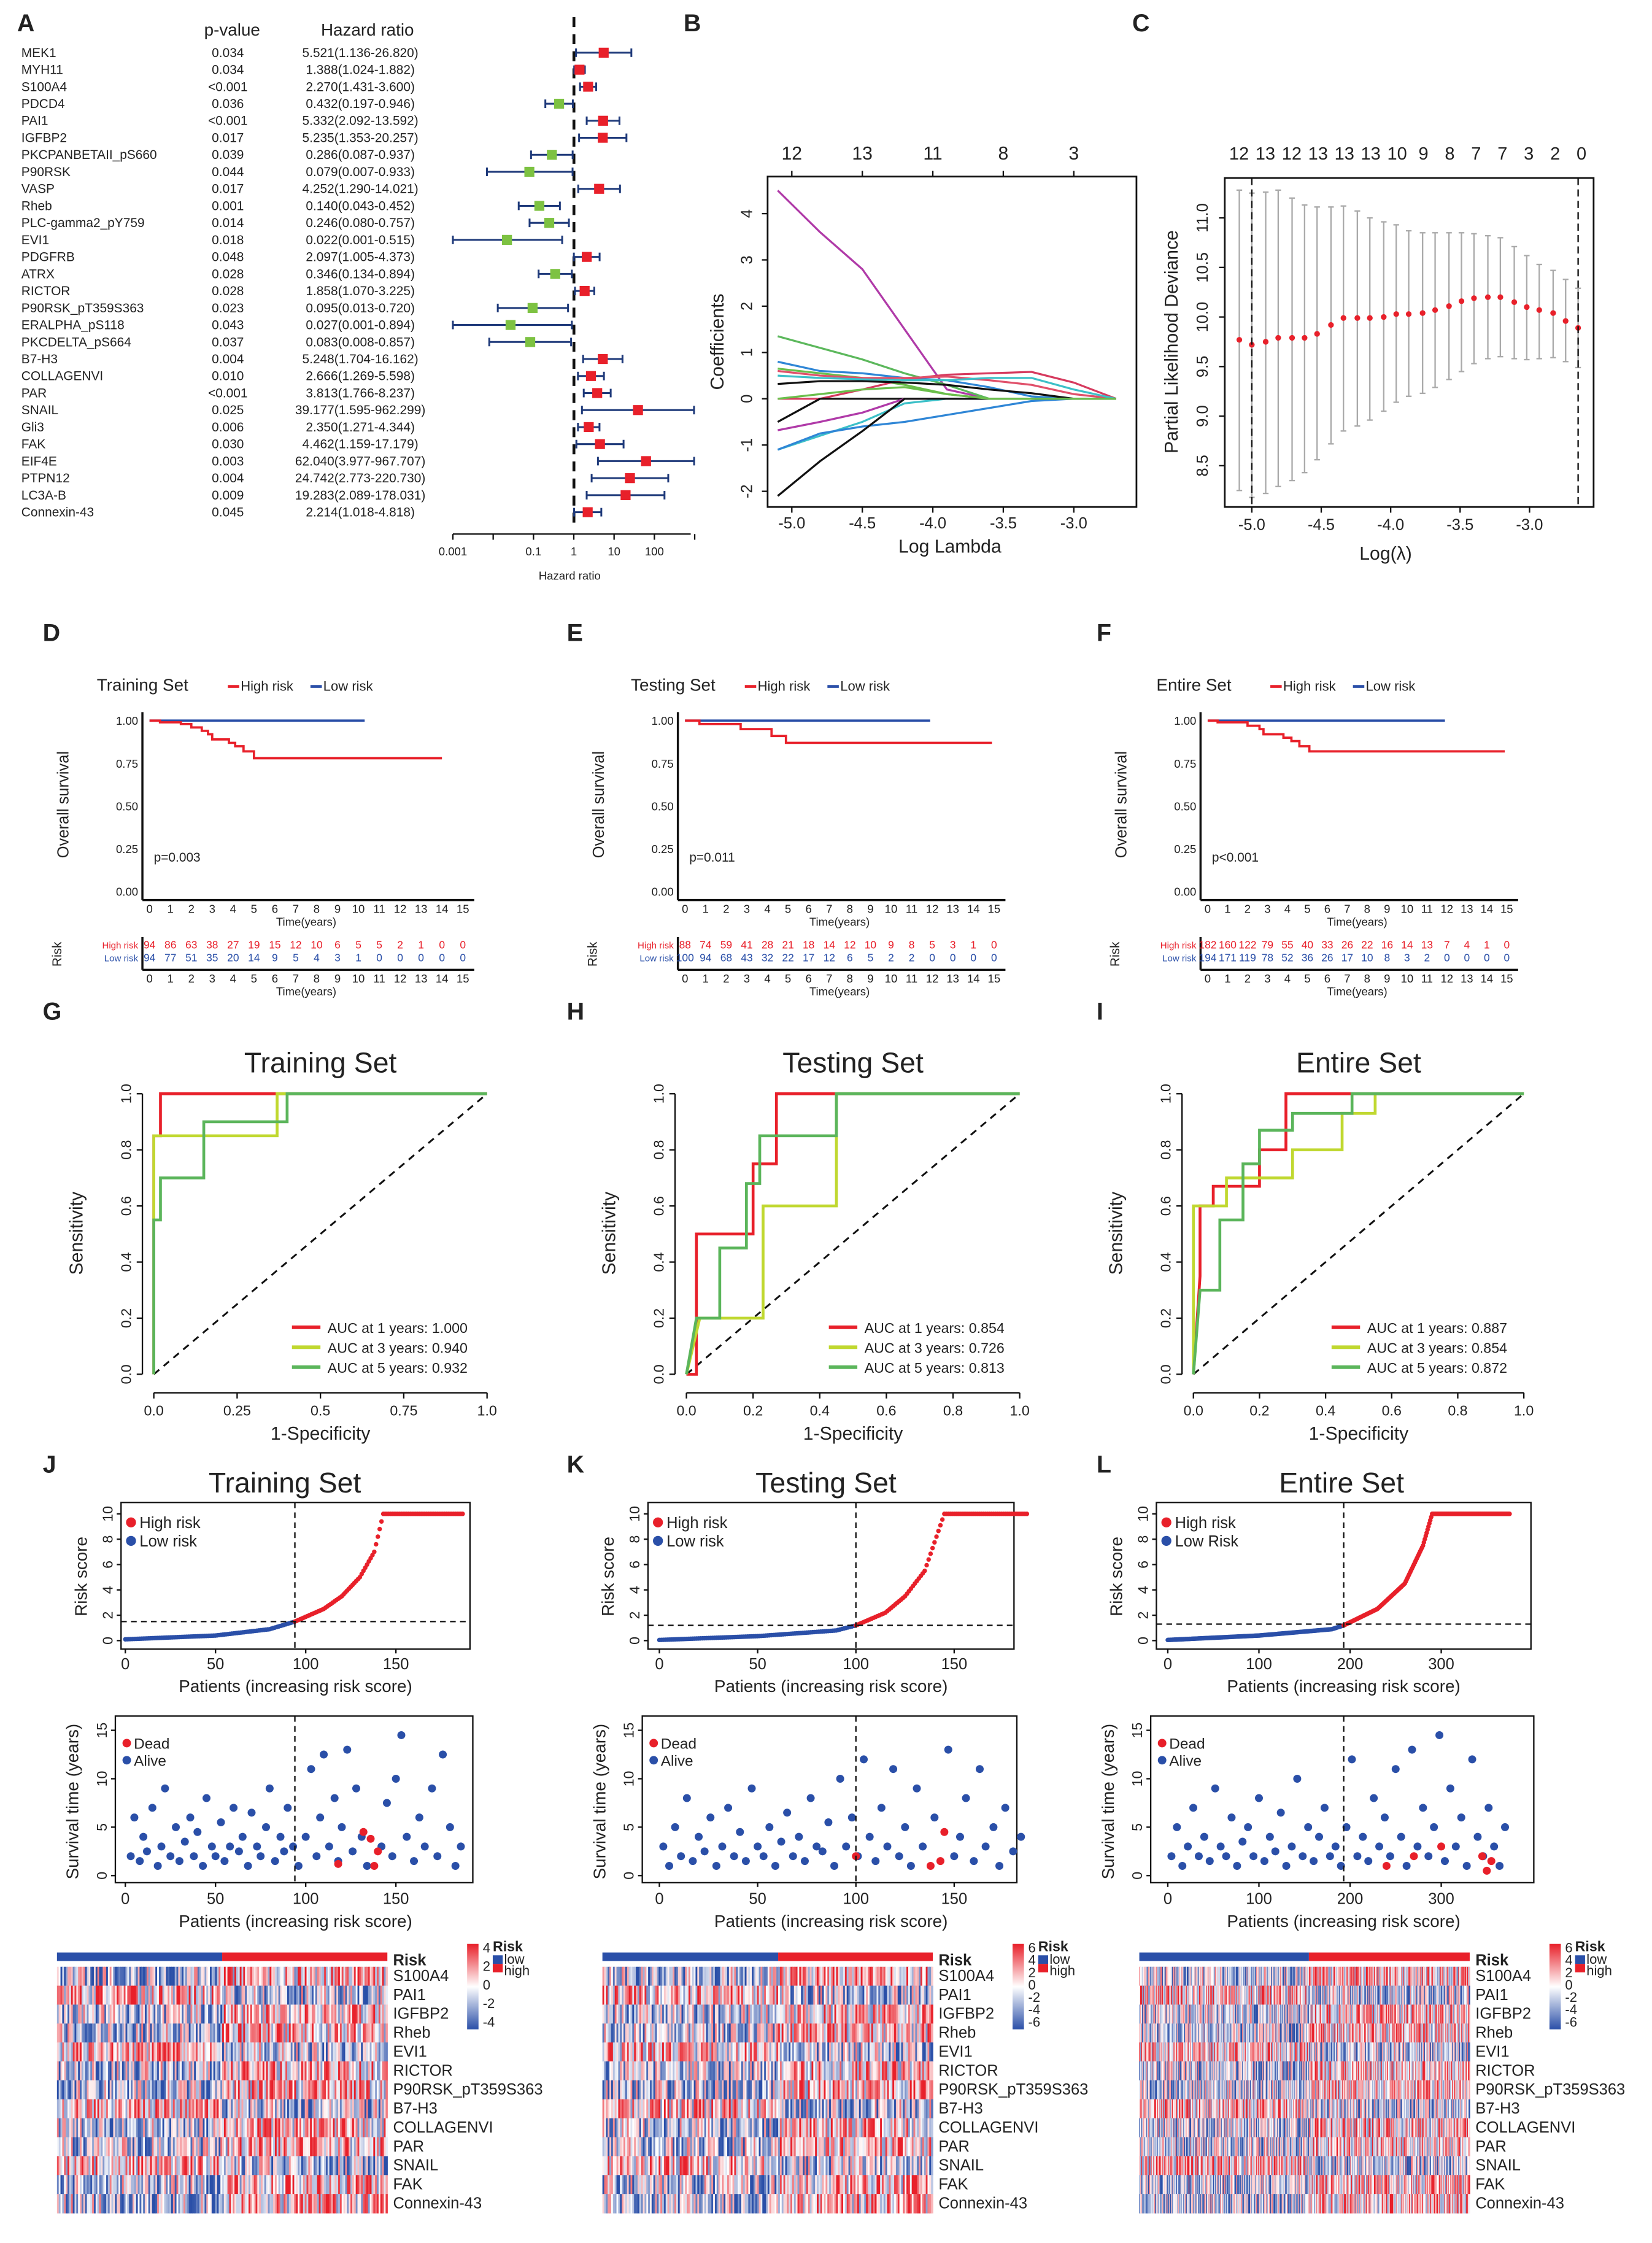  What do you see at coordinates (1288, 978) in the screenshot?
I see `risk-x-tick-label: 4` at bounding box center [1288, 978].